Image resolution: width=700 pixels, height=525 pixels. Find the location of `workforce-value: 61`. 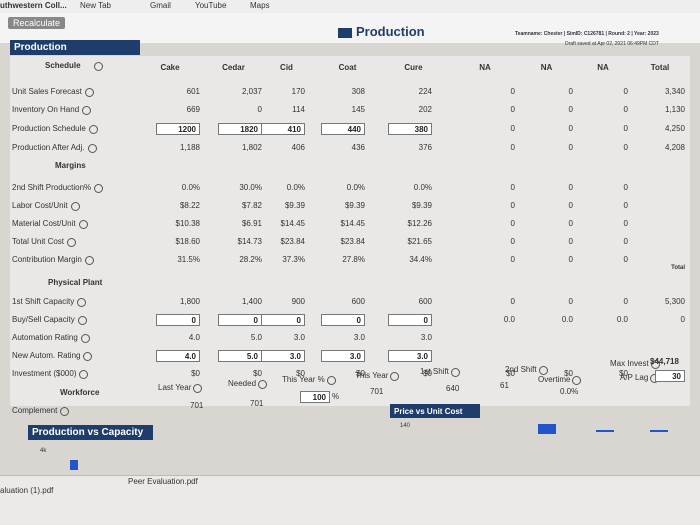

workforce-value: 61 is located at coordinates (504, 385).